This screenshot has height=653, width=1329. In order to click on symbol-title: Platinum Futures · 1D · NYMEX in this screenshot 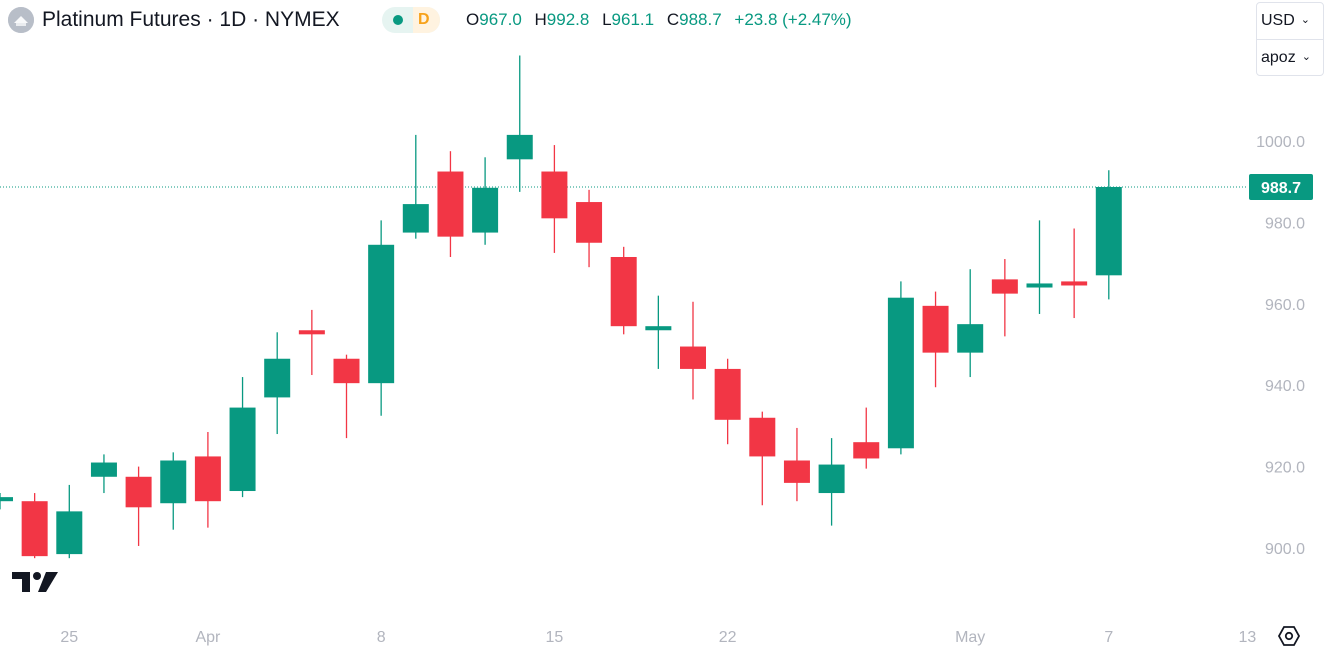, I will do `click(191, 19)`.